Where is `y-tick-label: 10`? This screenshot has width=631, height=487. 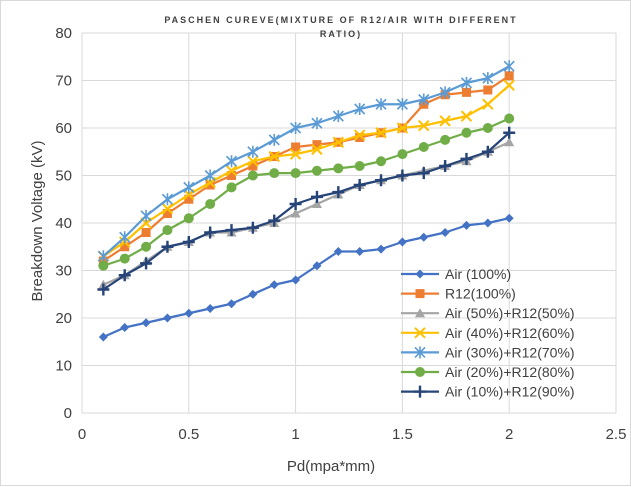 y-tick-label: 10 is located at coordinates (63, 366).